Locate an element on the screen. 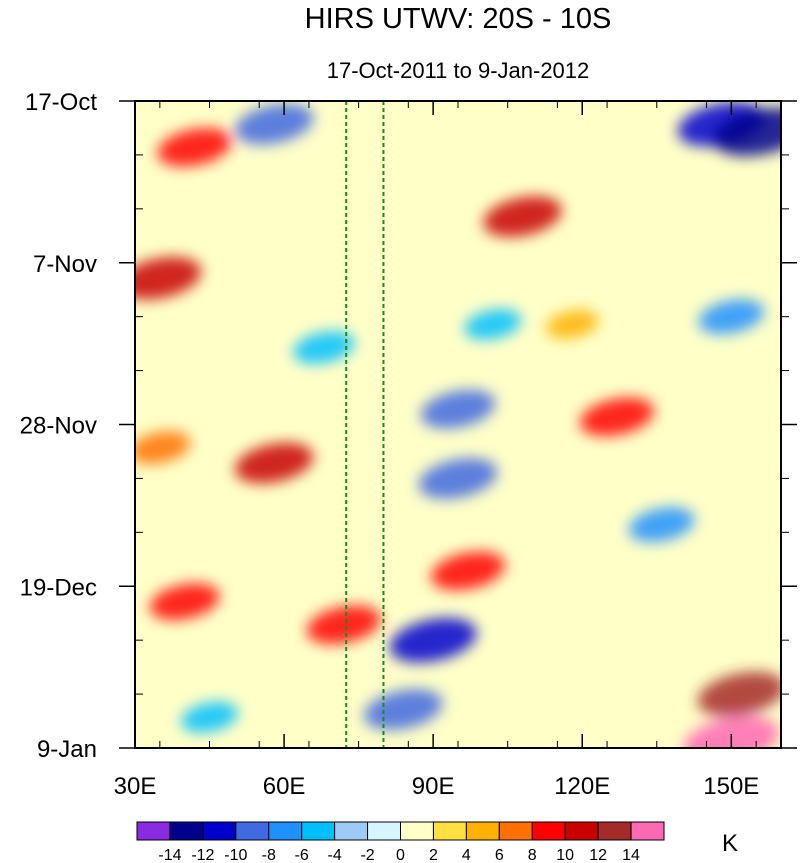  colorbar-label-7: 0 is located at coordinates (400, 855).